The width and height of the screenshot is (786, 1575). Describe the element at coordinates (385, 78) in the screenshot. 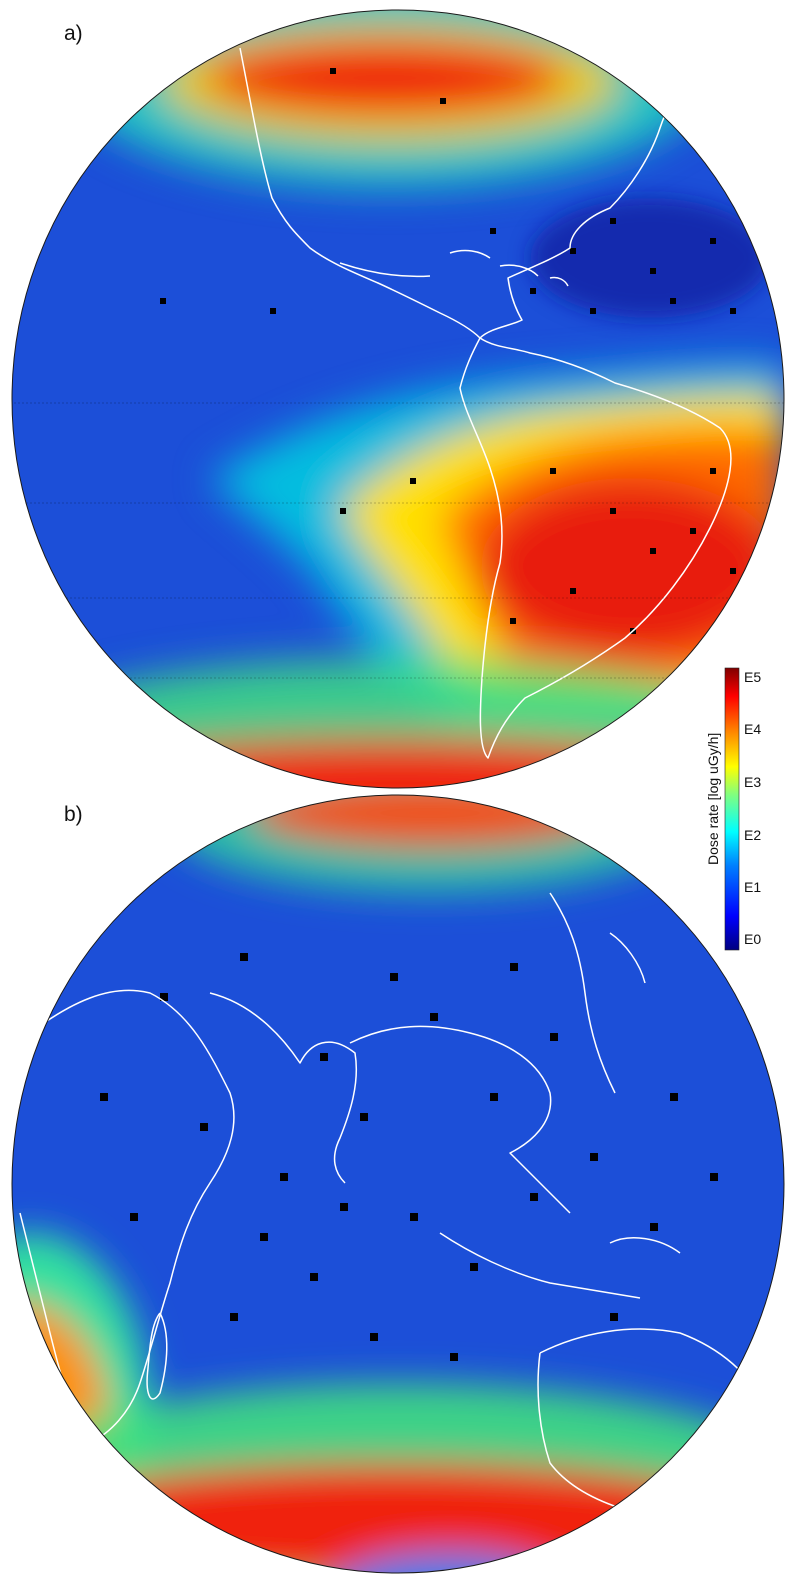

I see `north-belt-core-a` at that location.